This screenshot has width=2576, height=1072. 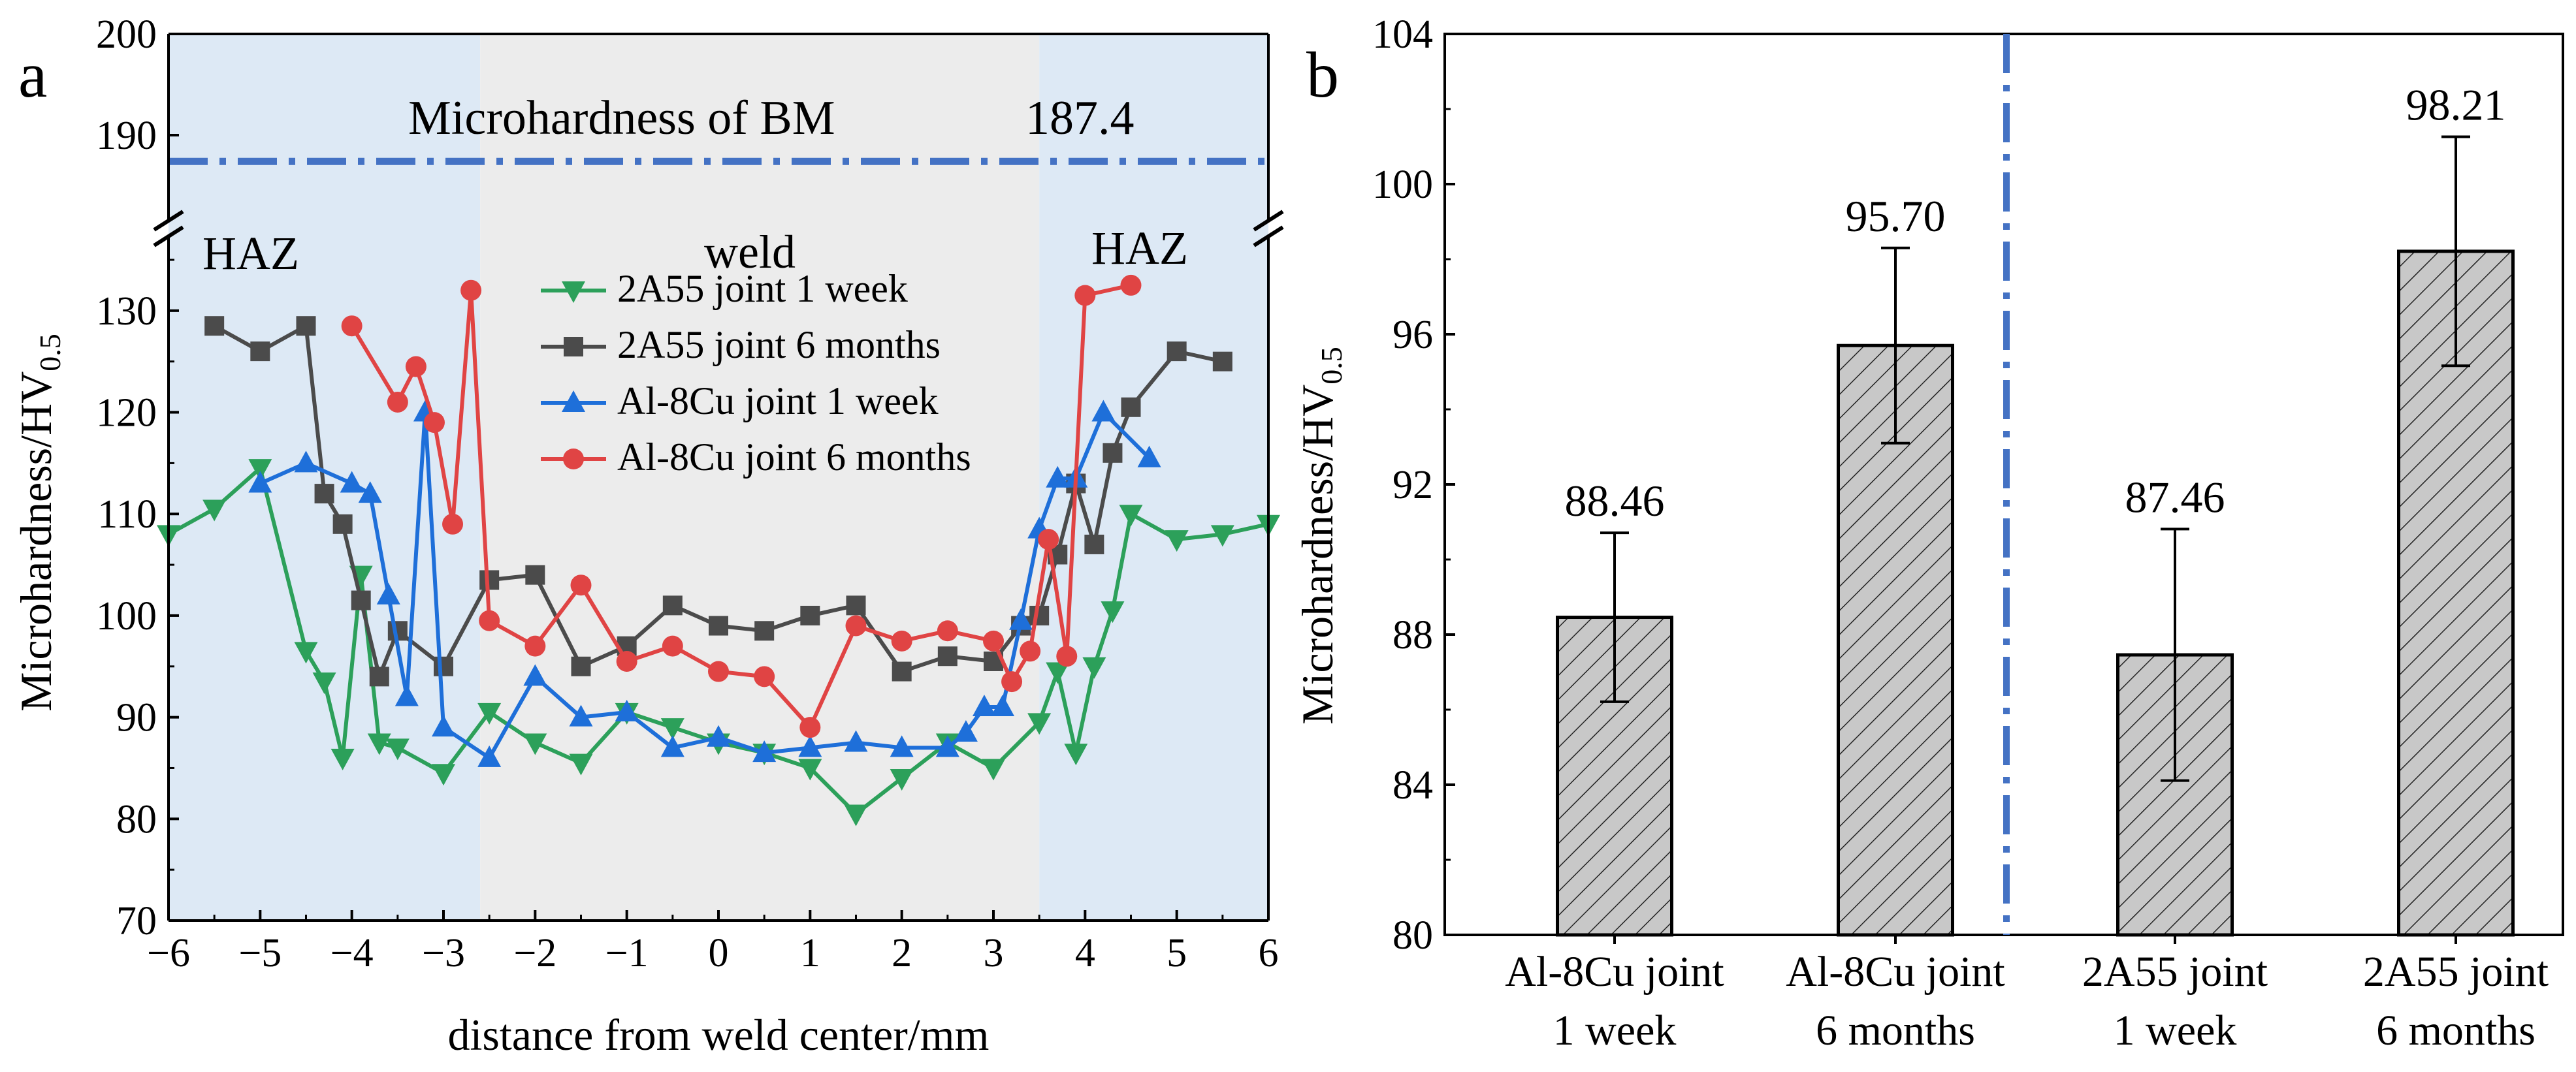 I want to click on b-y-tick-label-6: 104, so click(x=1402, y=34).